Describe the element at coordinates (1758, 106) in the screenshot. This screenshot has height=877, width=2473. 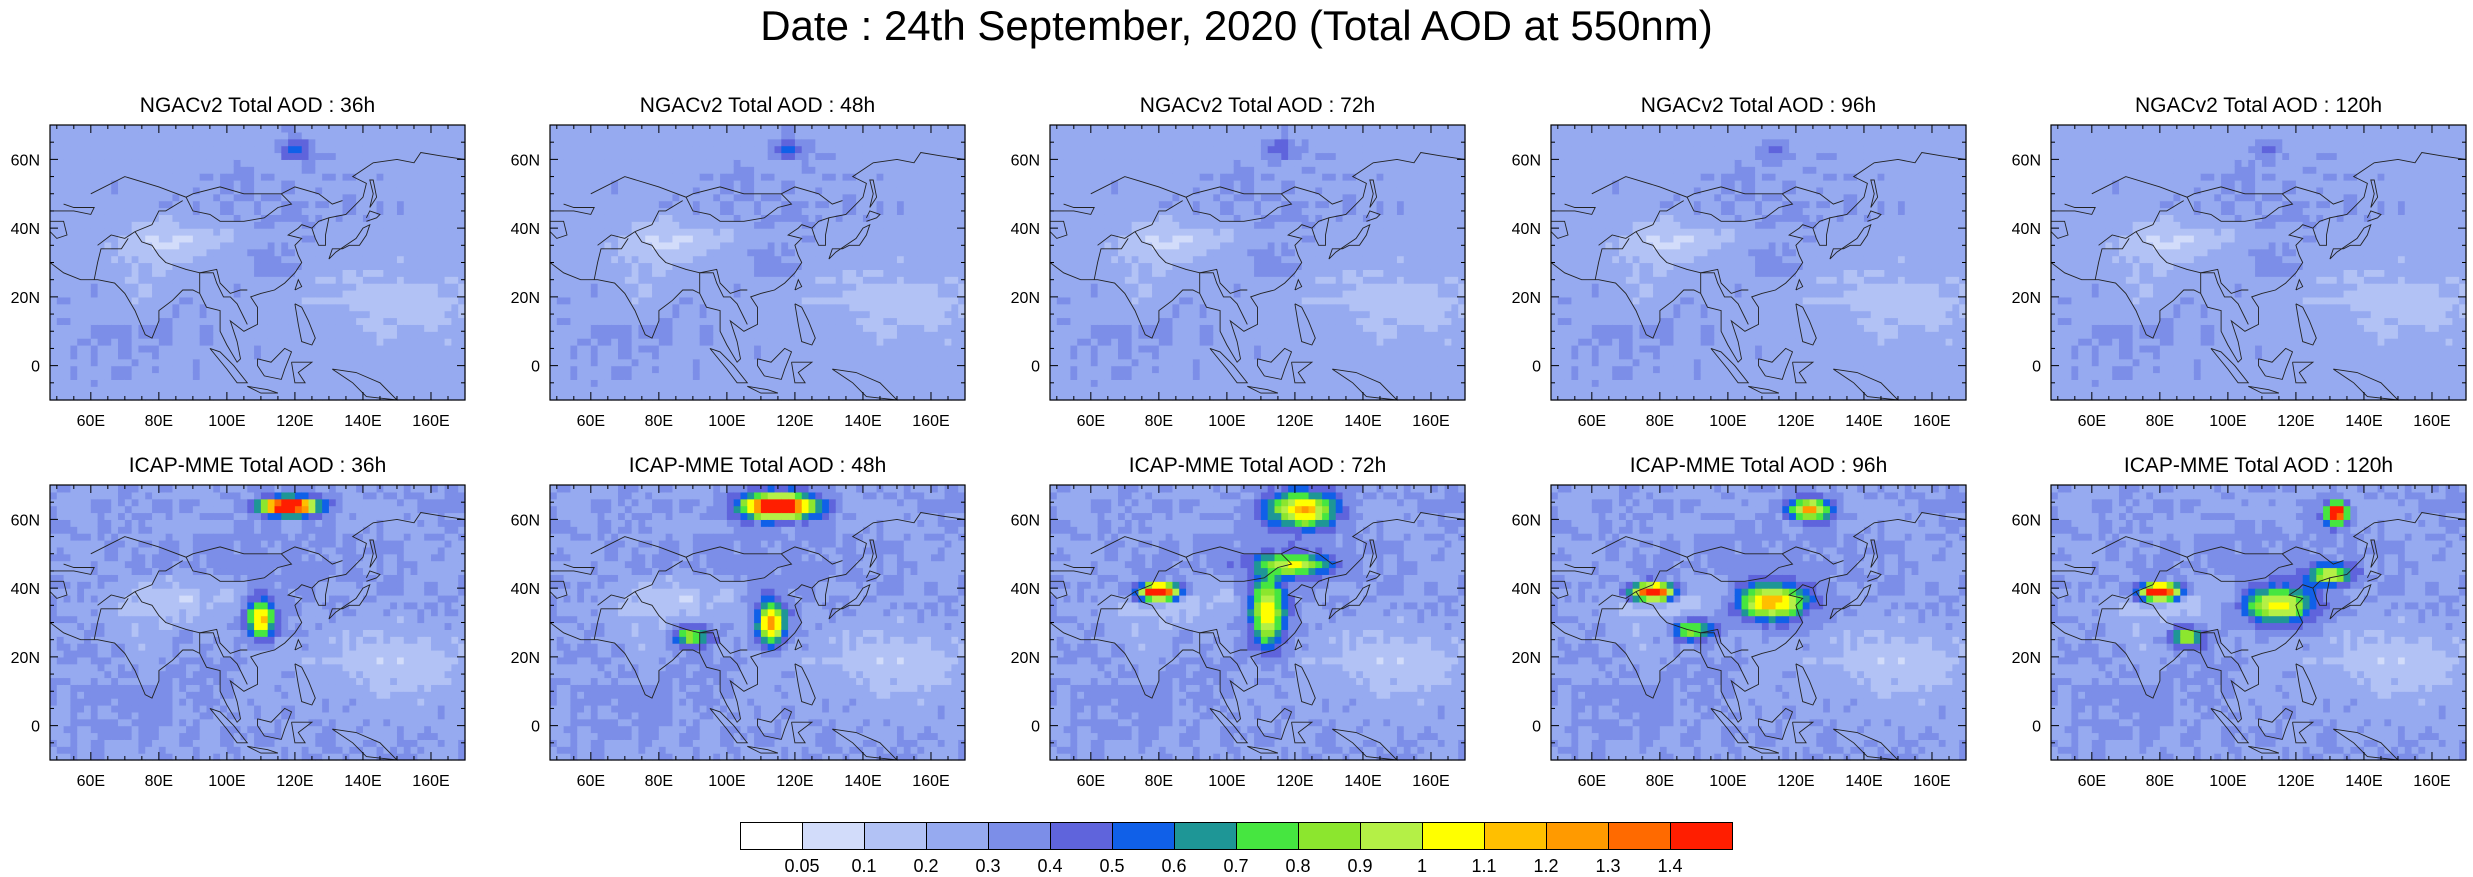
I see `panel-title: NGACv2 Total AOD : 96h` at that location.